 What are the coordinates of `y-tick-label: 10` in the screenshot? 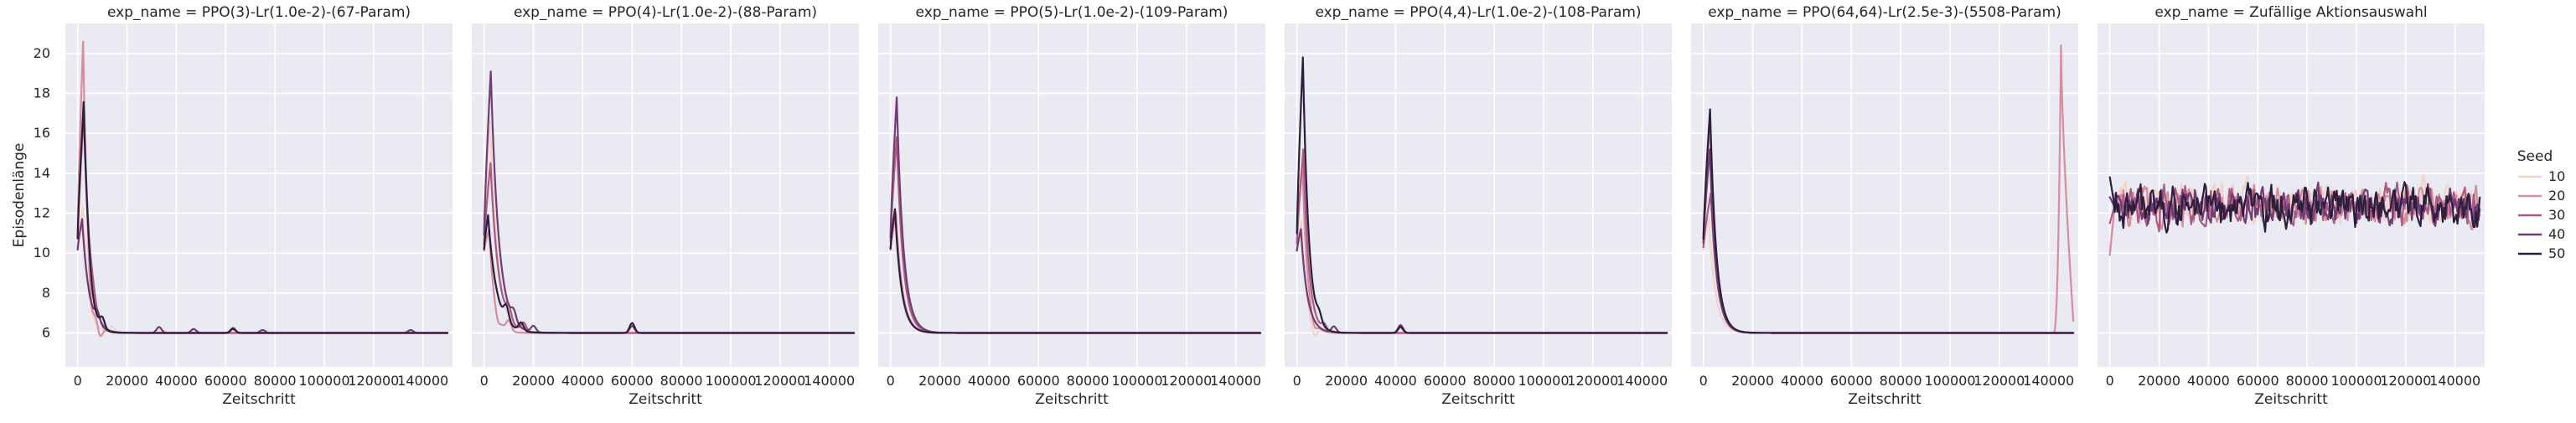 It's located at (42, 253).